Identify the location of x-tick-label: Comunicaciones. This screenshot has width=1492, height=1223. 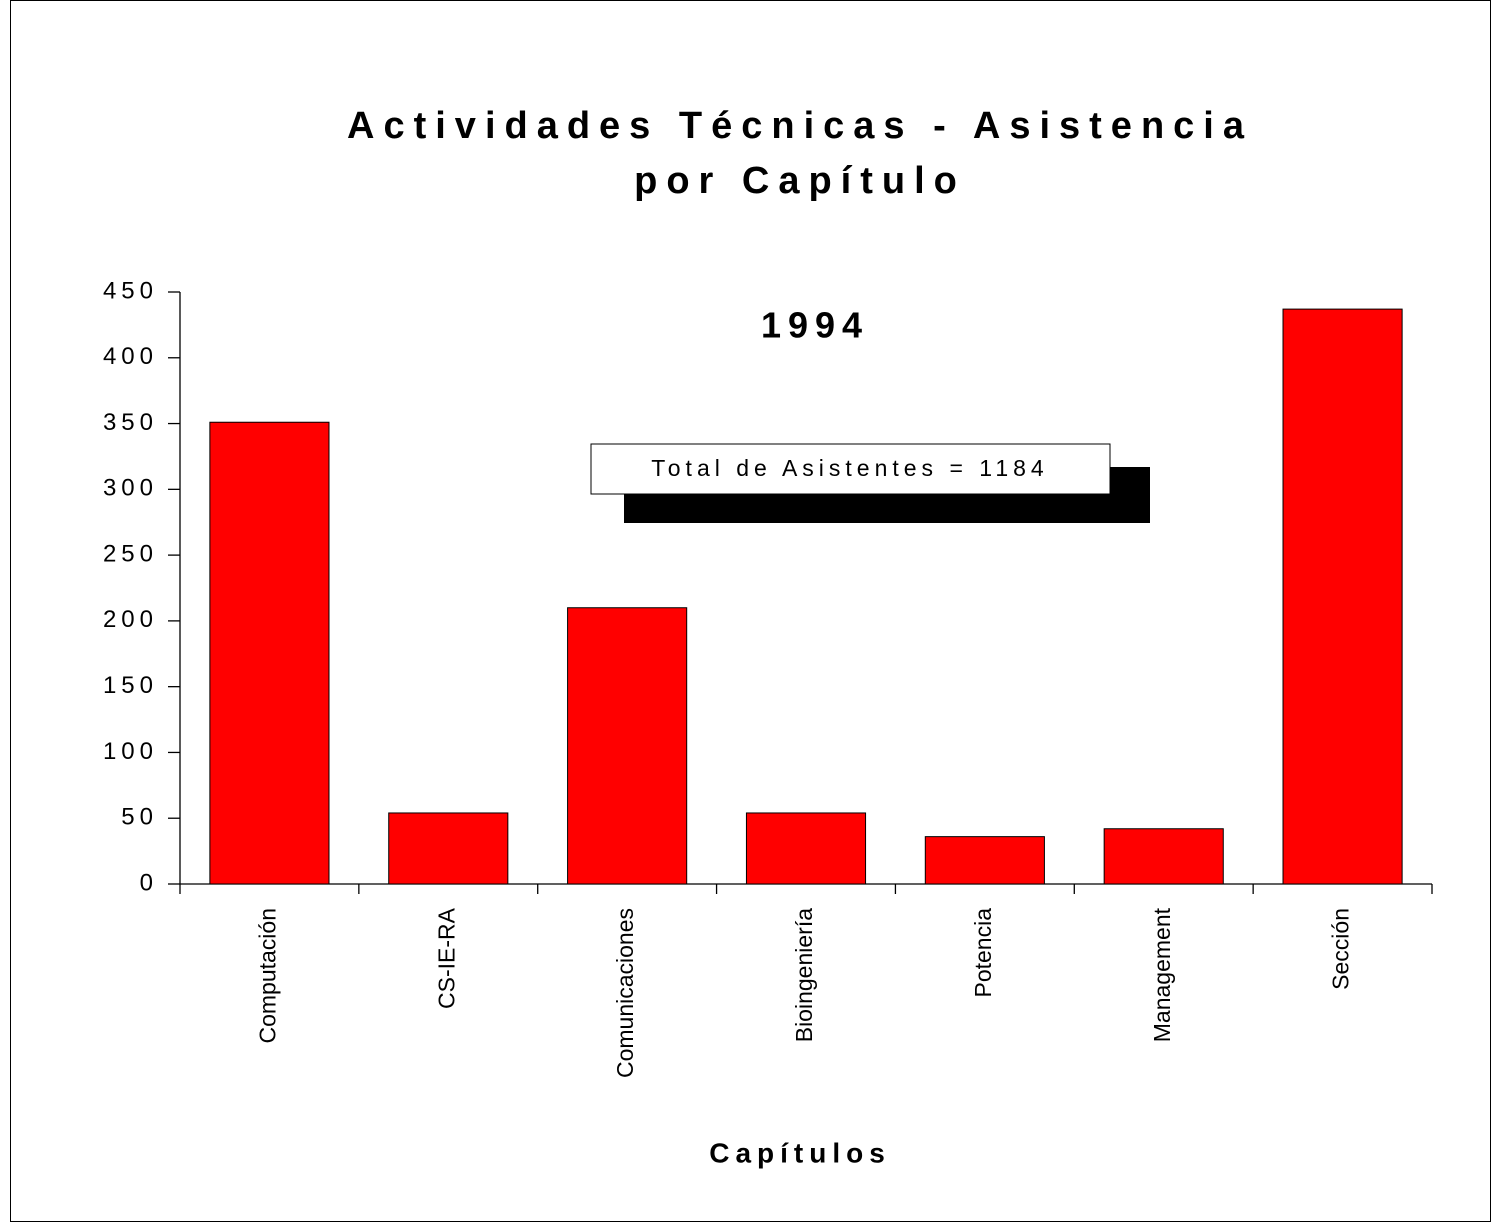
(625, 993).